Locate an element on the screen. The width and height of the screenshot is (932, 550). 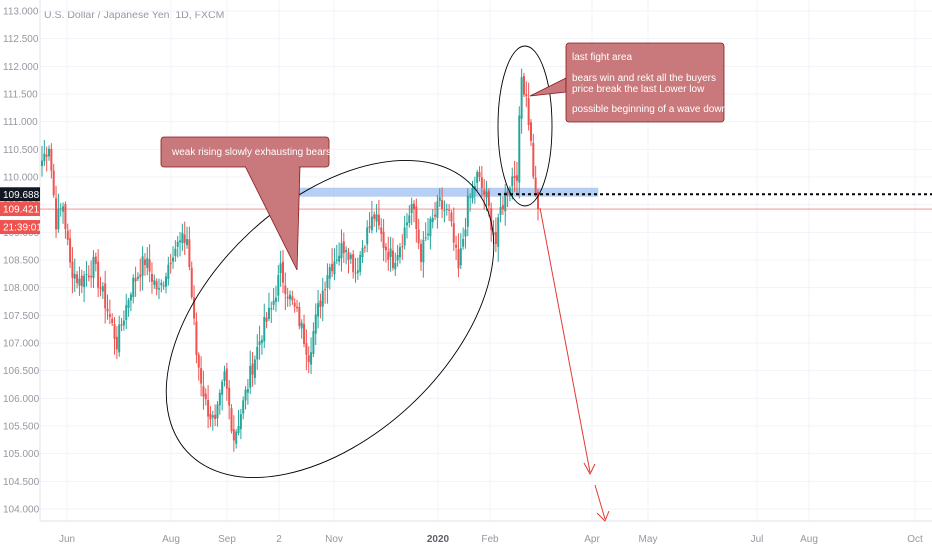
y-tick-label: 104.500 is located at coordinates (21, 482).